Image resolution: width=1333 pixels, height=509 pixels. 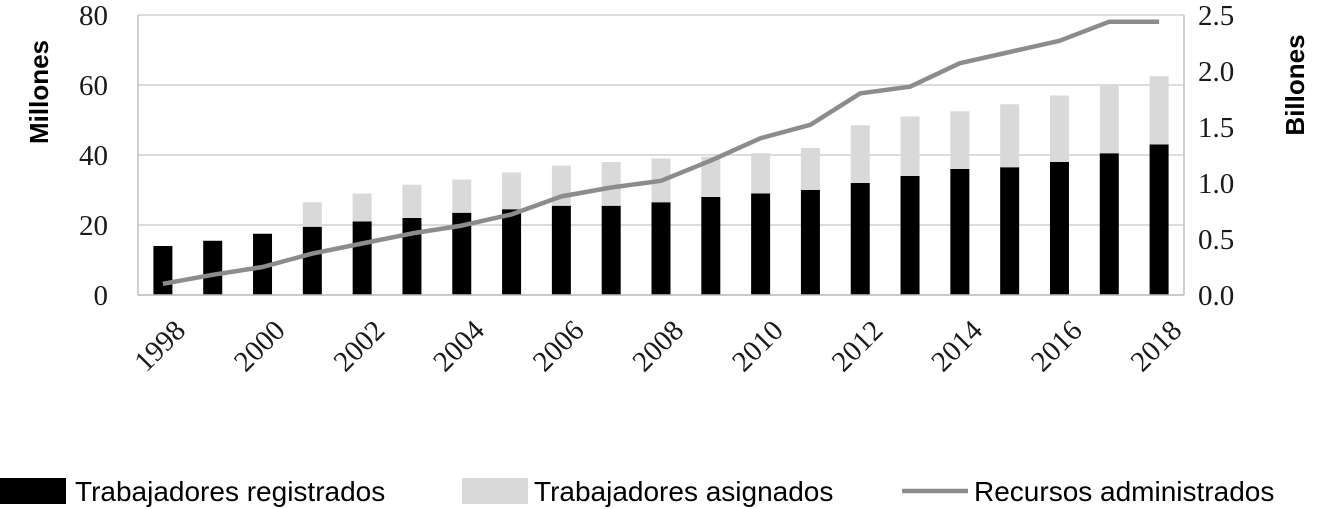 I want to click on legend-label-registrados: Trabajadores registrados, so click(x=230, y=491).